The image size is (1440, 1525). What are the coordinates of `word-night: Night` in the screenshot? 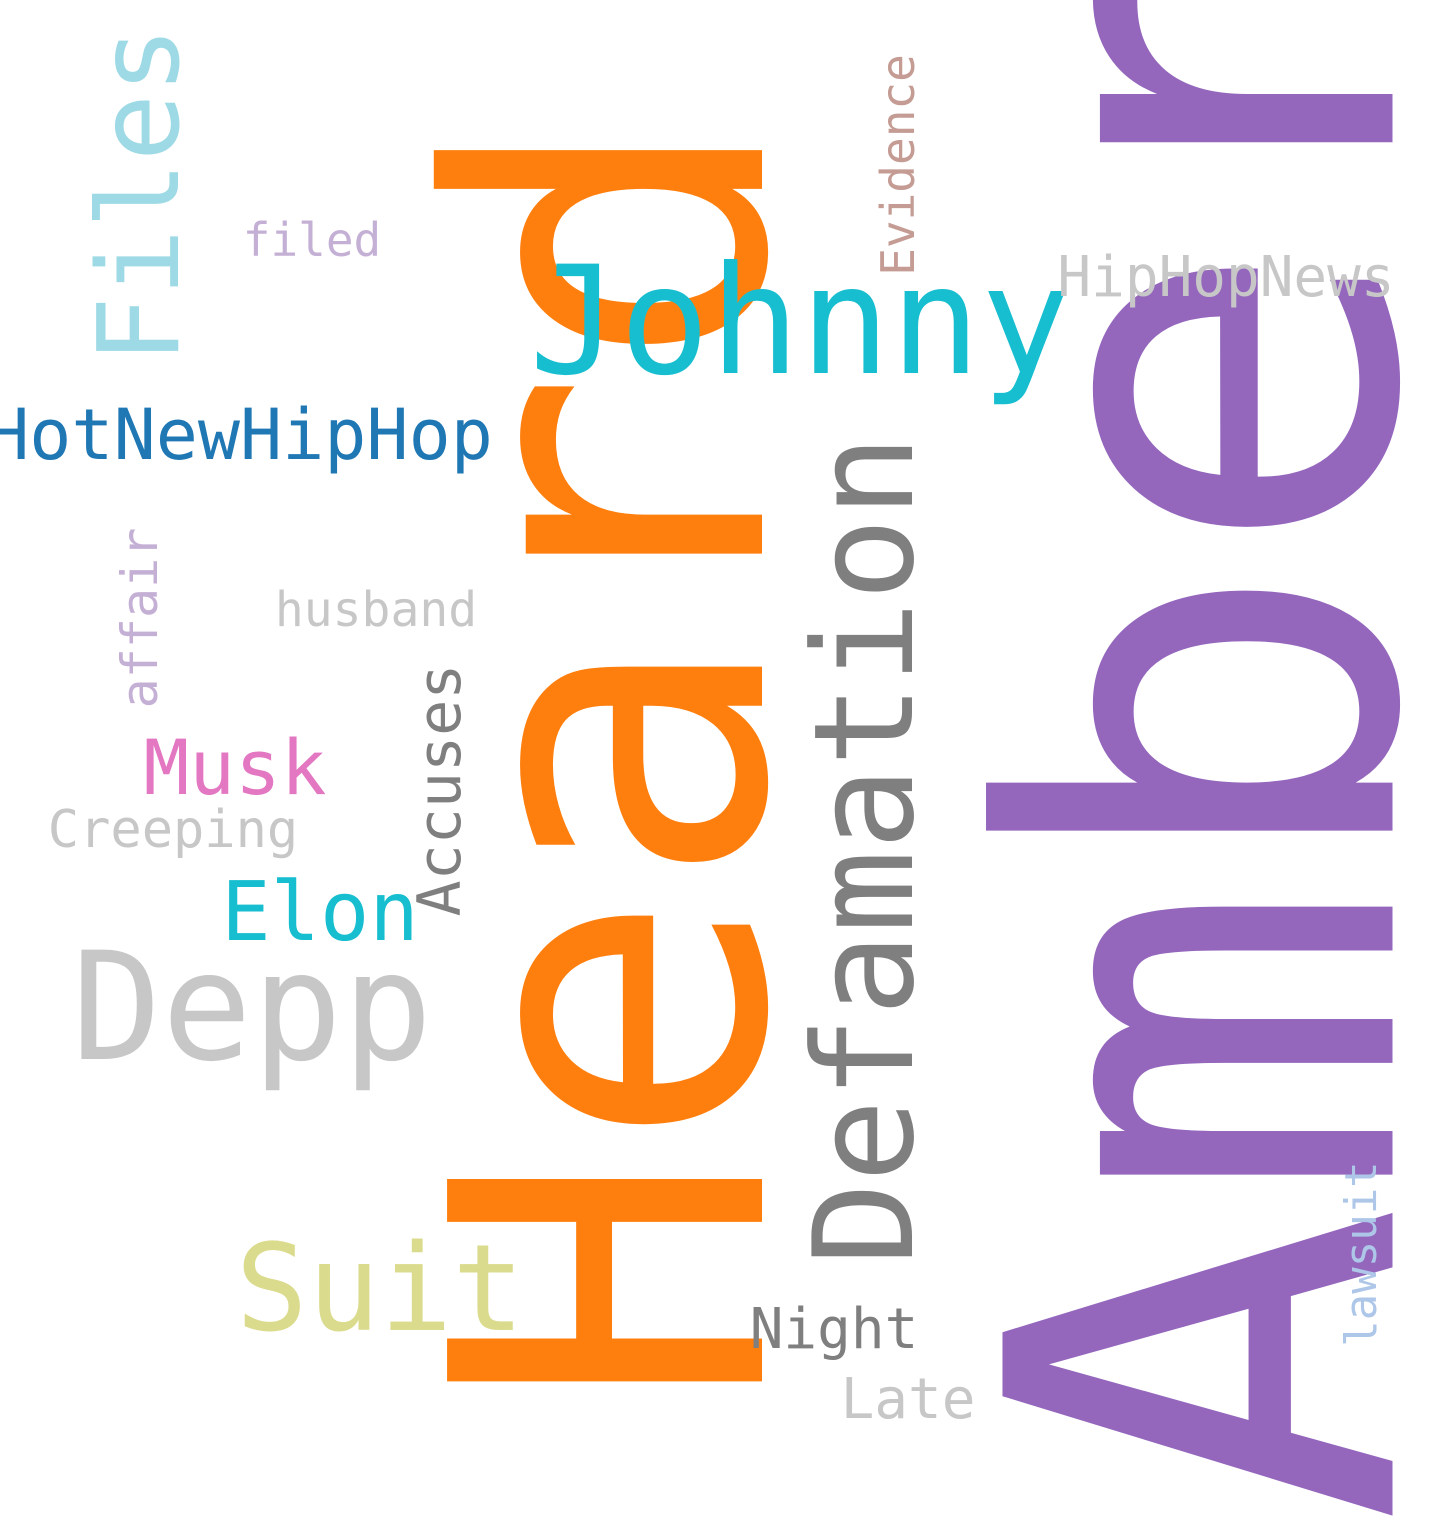 It's located at (834, 1330).